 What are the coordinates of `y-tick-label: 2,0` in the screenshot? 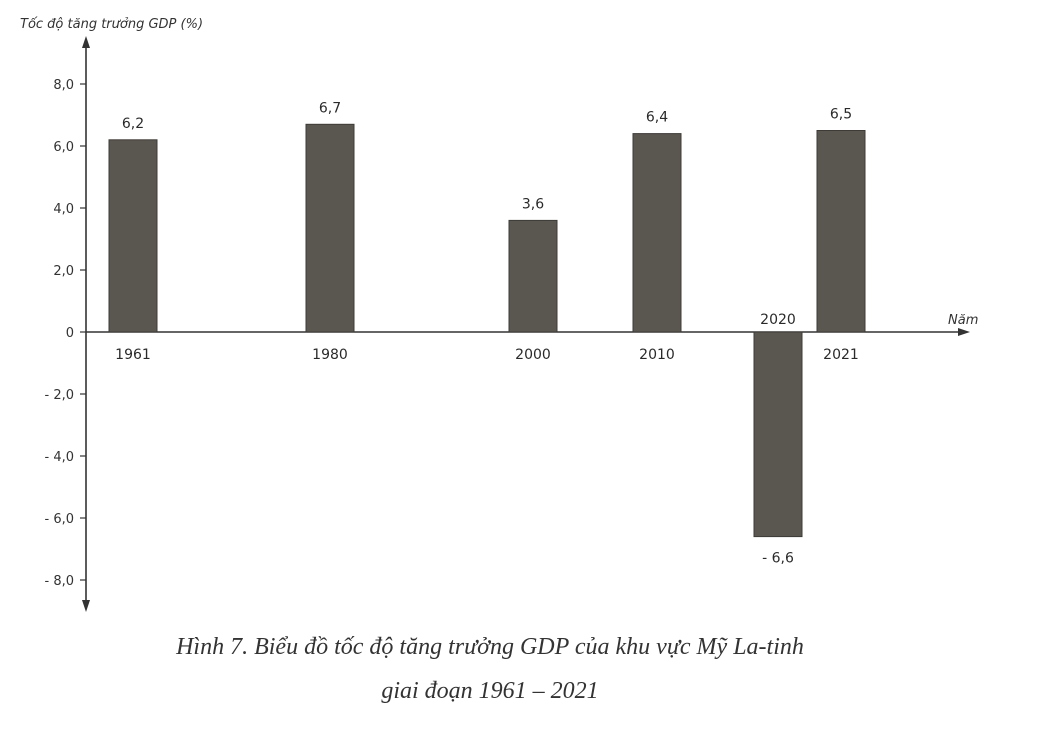 It's located at (63, 271).